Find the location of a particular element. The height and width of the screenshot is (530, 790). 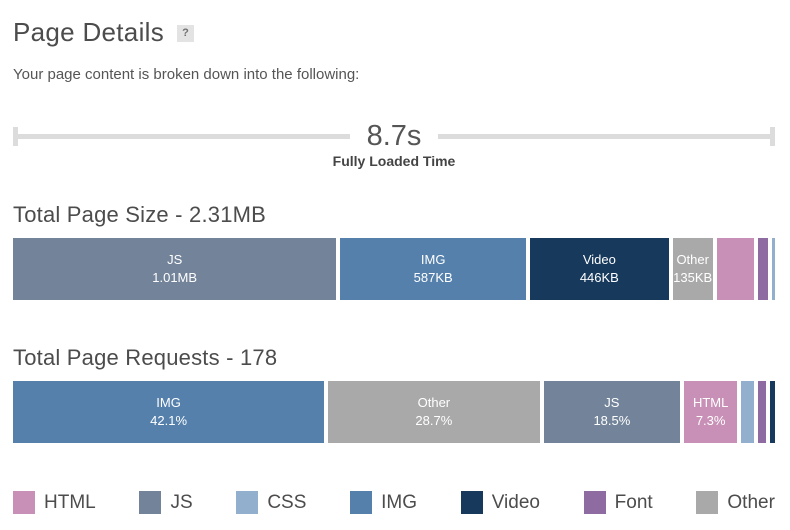

gauge-line-right is located at coordinates (604, 136).